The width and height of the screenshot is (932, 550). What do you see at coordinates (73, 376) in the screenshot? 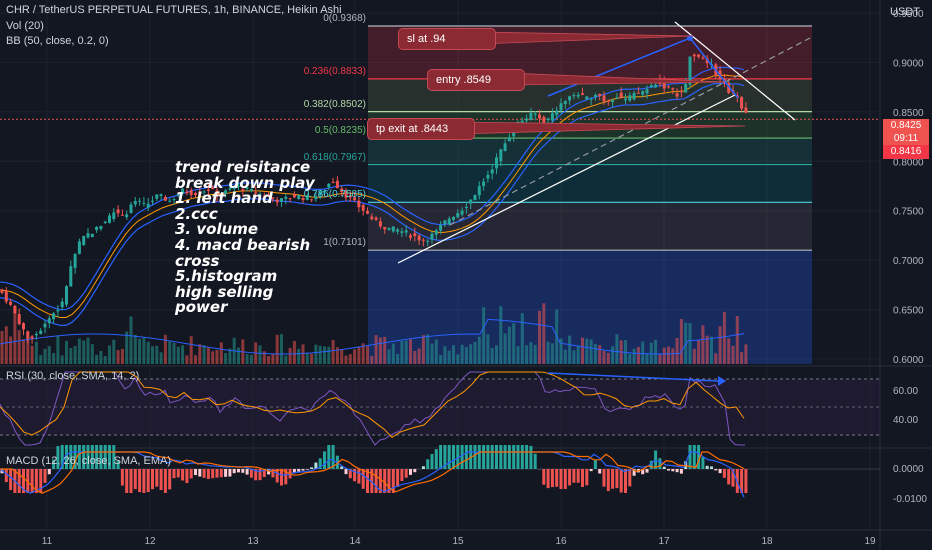
I see `rsi-indicator-label: RSI (30, close, SMA, 14, 2)` at bounding box center [73, 376].